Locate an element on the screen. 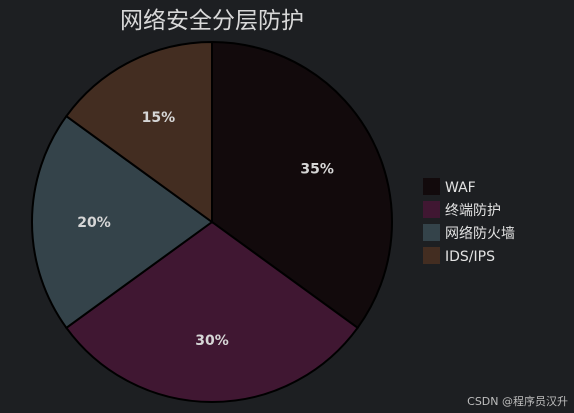 The height and width of the screenshot is (413, 574). chart-title: 网络安全分层防护 is located at coordinates (212, 21).